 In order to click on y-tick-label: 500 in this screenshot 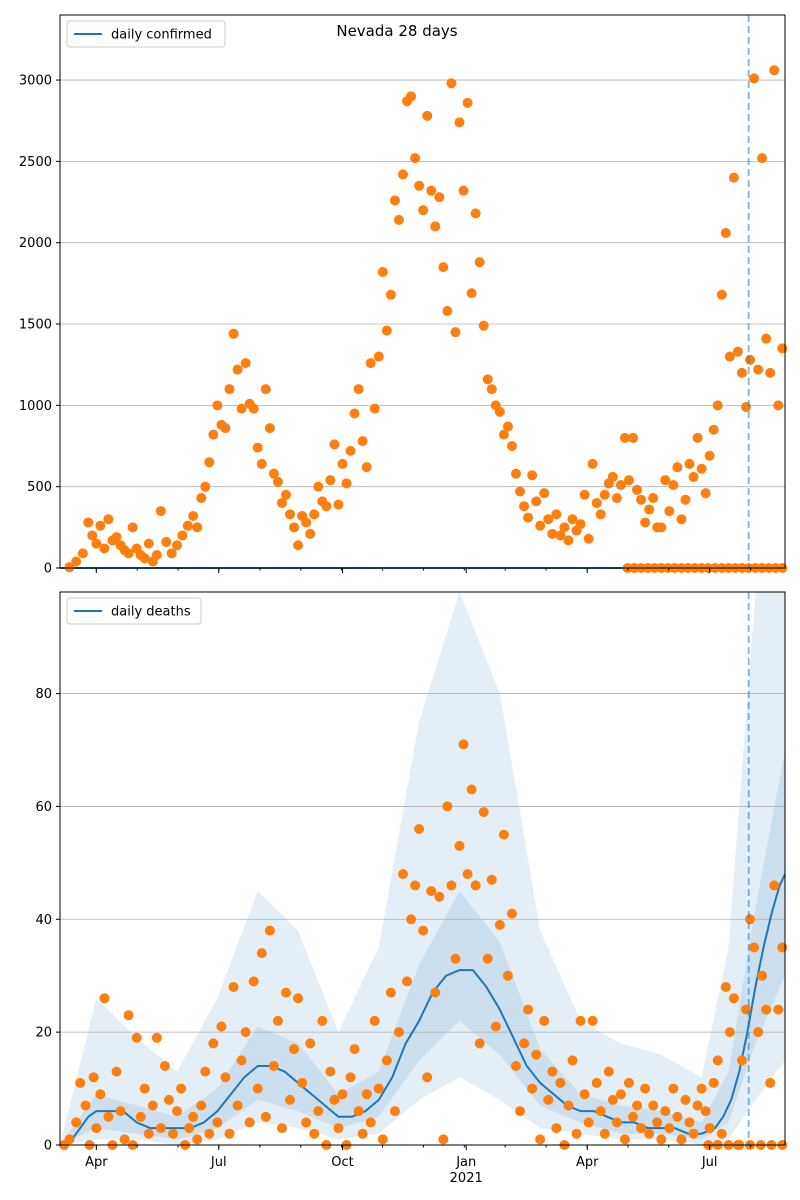, I will do `click(39, 487)`.